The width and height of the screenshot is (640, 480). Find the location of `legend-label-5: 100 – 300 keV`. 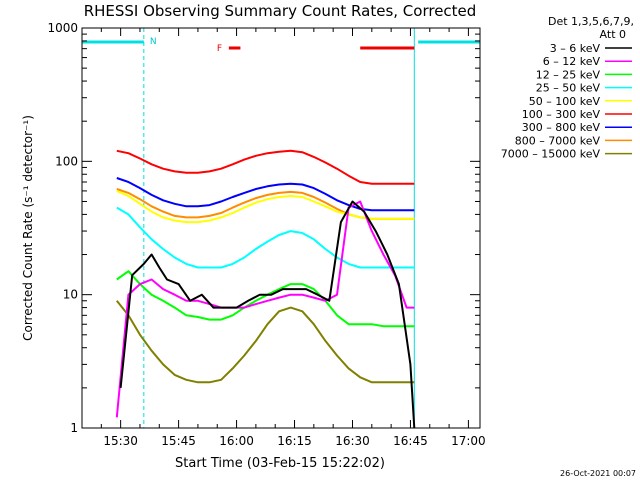

legend-label-5: 100 – 300 keV is located at coordinates (561, 114).